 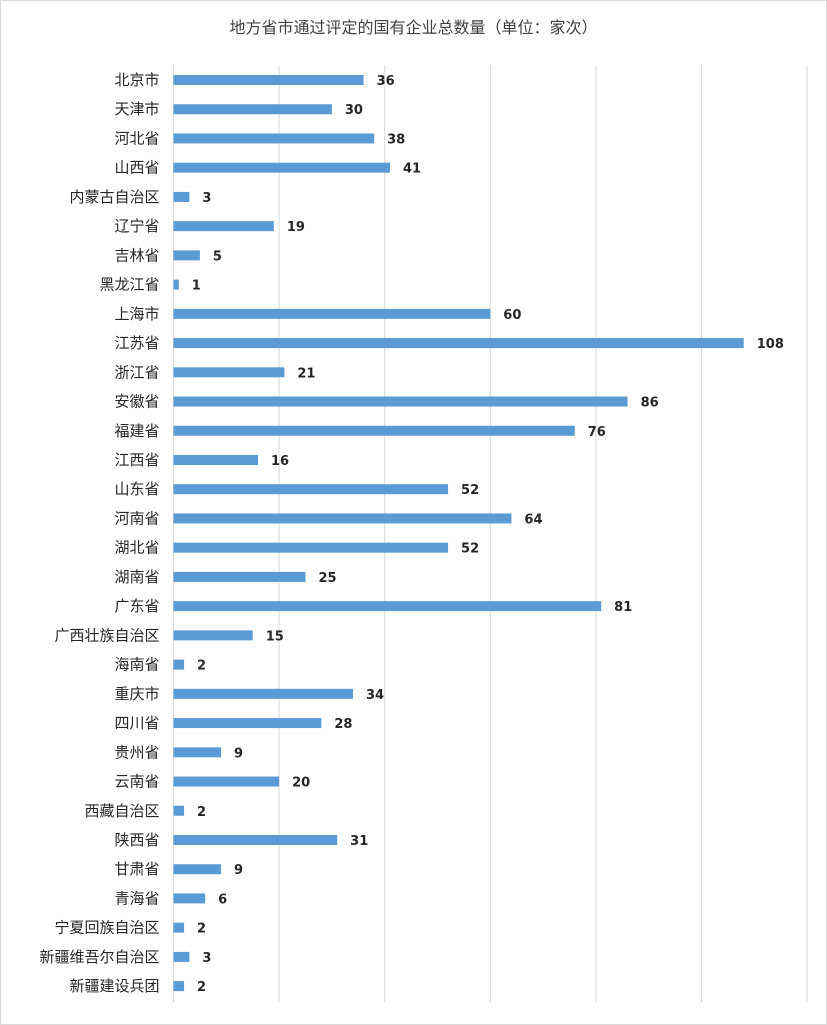 What do you see at coordinates (136, 109) in the screenshot?
I see `category-label: 天津市` at bounding box center [136, 109].